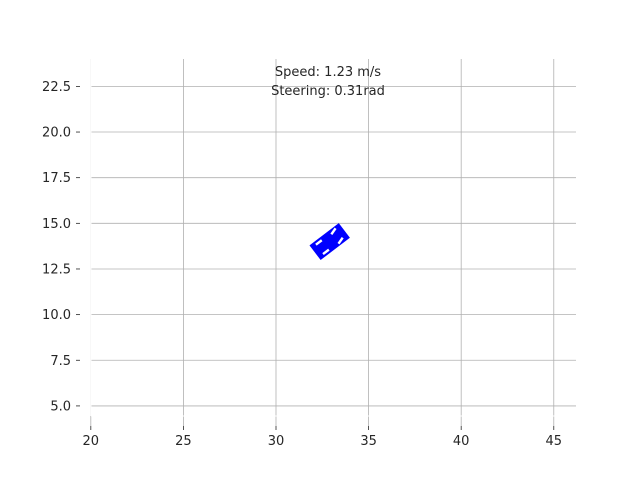 This screenshot has width=640, height=480. What do you see at coordinates (183, 441) in the screenshot?
I see `x-tick-label: 25` at bounding box center [183, 441].